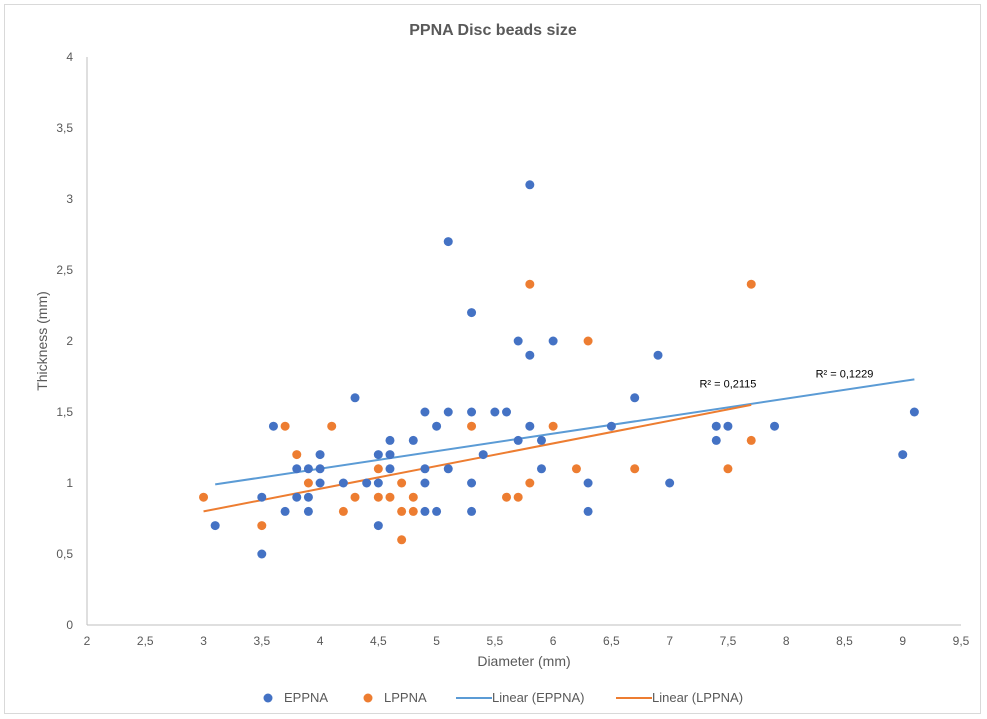  I want to click on legend-label: Linear (EPPNA), so click(538, 697).